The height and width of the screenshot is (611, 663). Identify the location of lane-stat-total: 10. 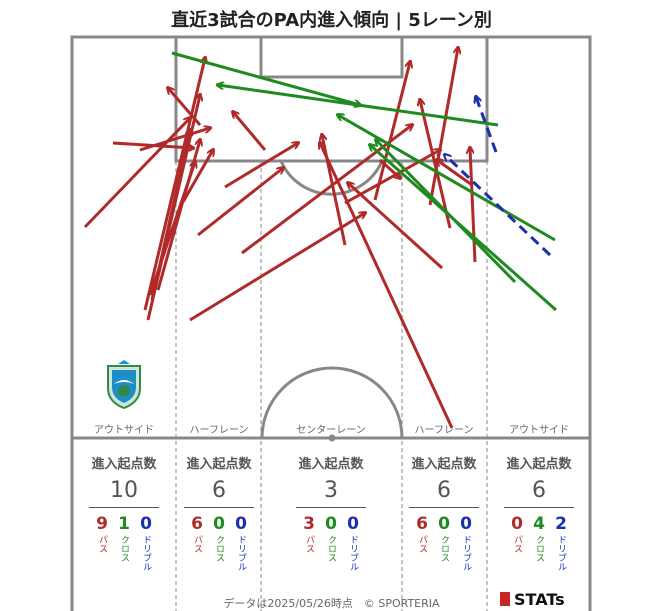
(124, 490).